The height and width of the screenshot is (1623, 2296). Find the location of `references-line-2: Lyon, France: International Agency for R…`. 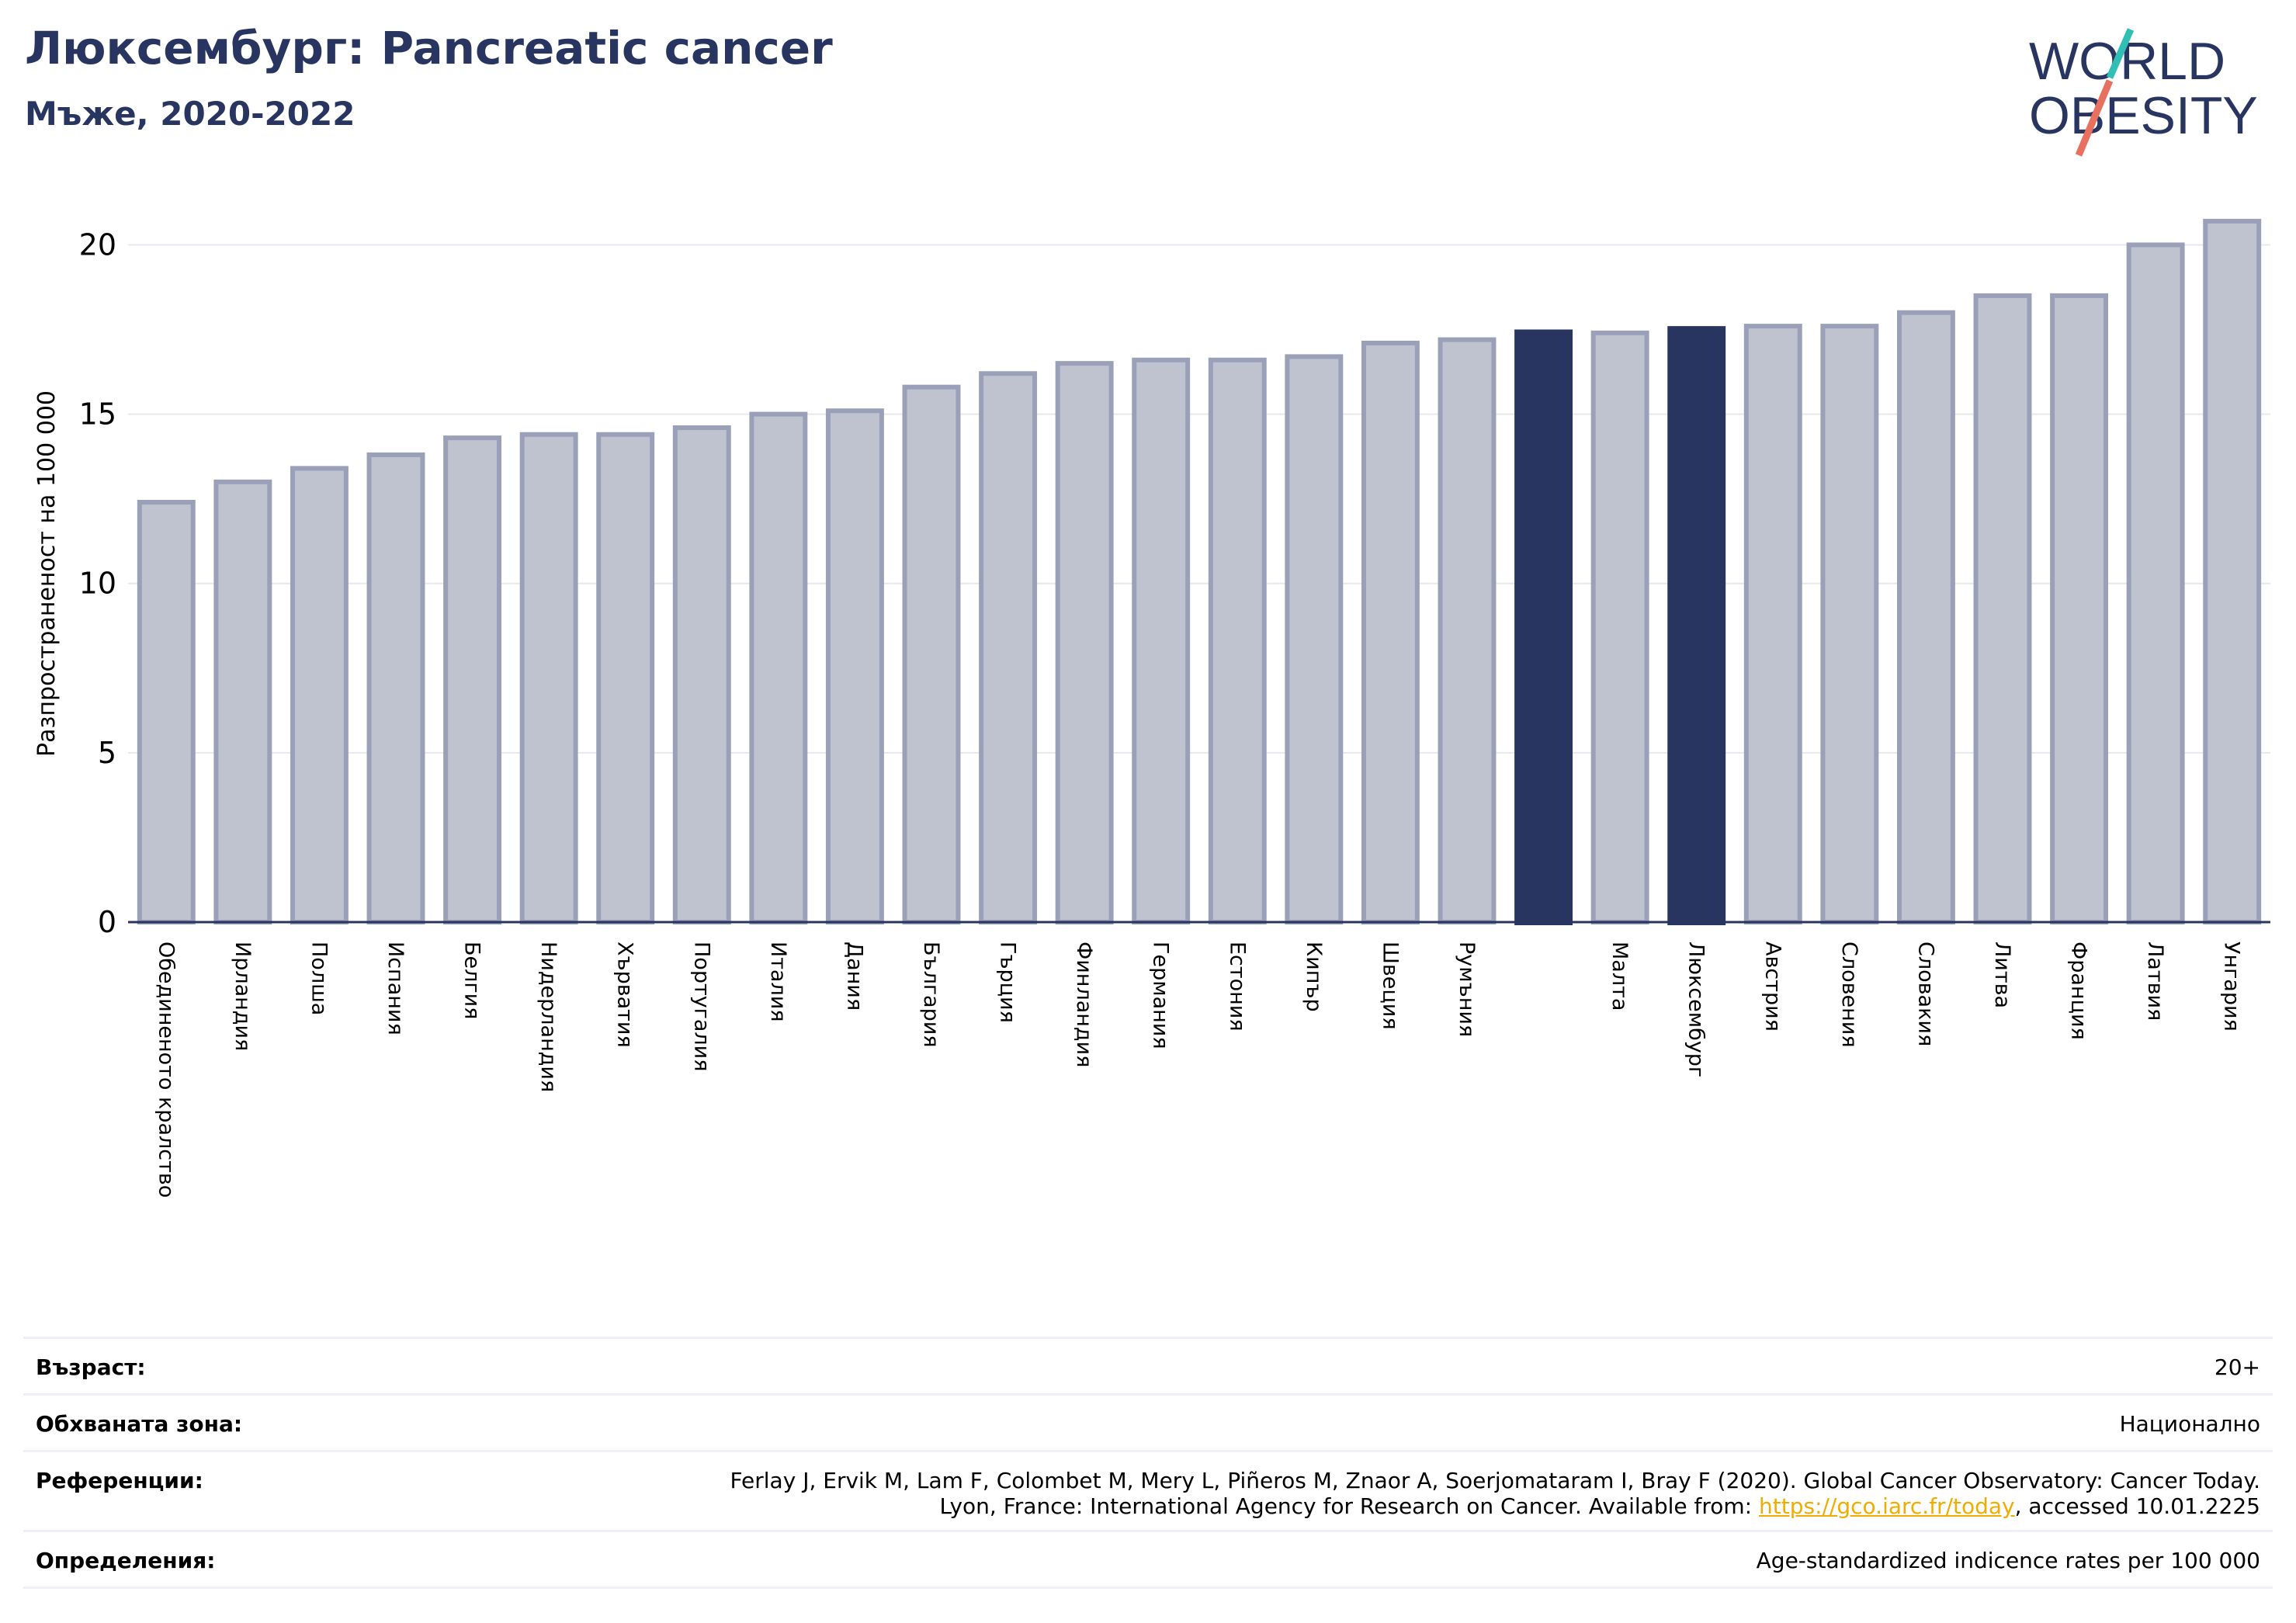

references-line-2: Lyon, France: International Agency for R… is located at coordinates (1599, 1506).